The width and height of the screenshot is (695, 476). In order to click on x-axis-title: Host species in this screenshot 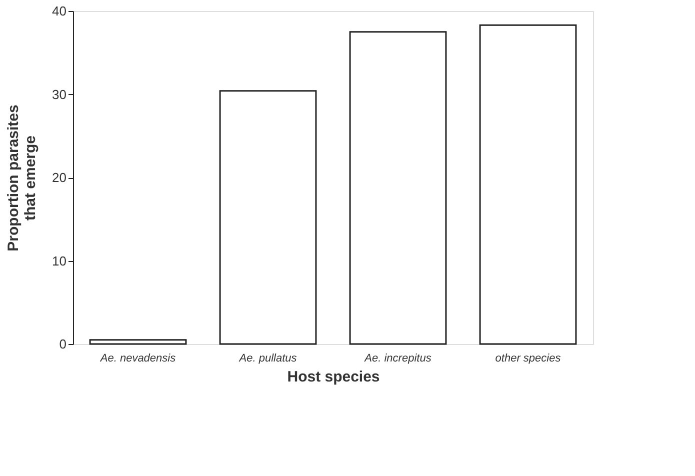, I will do `click(333, 377)`.